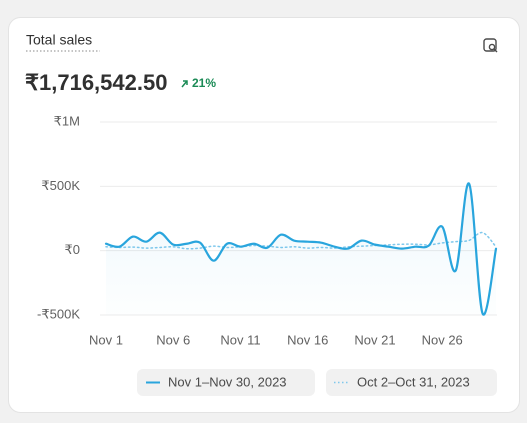 This screenshot has width=527, height=423. Describe the element at coordinates (490, 45) in the screenshot. I see `explore-icon` at that location.